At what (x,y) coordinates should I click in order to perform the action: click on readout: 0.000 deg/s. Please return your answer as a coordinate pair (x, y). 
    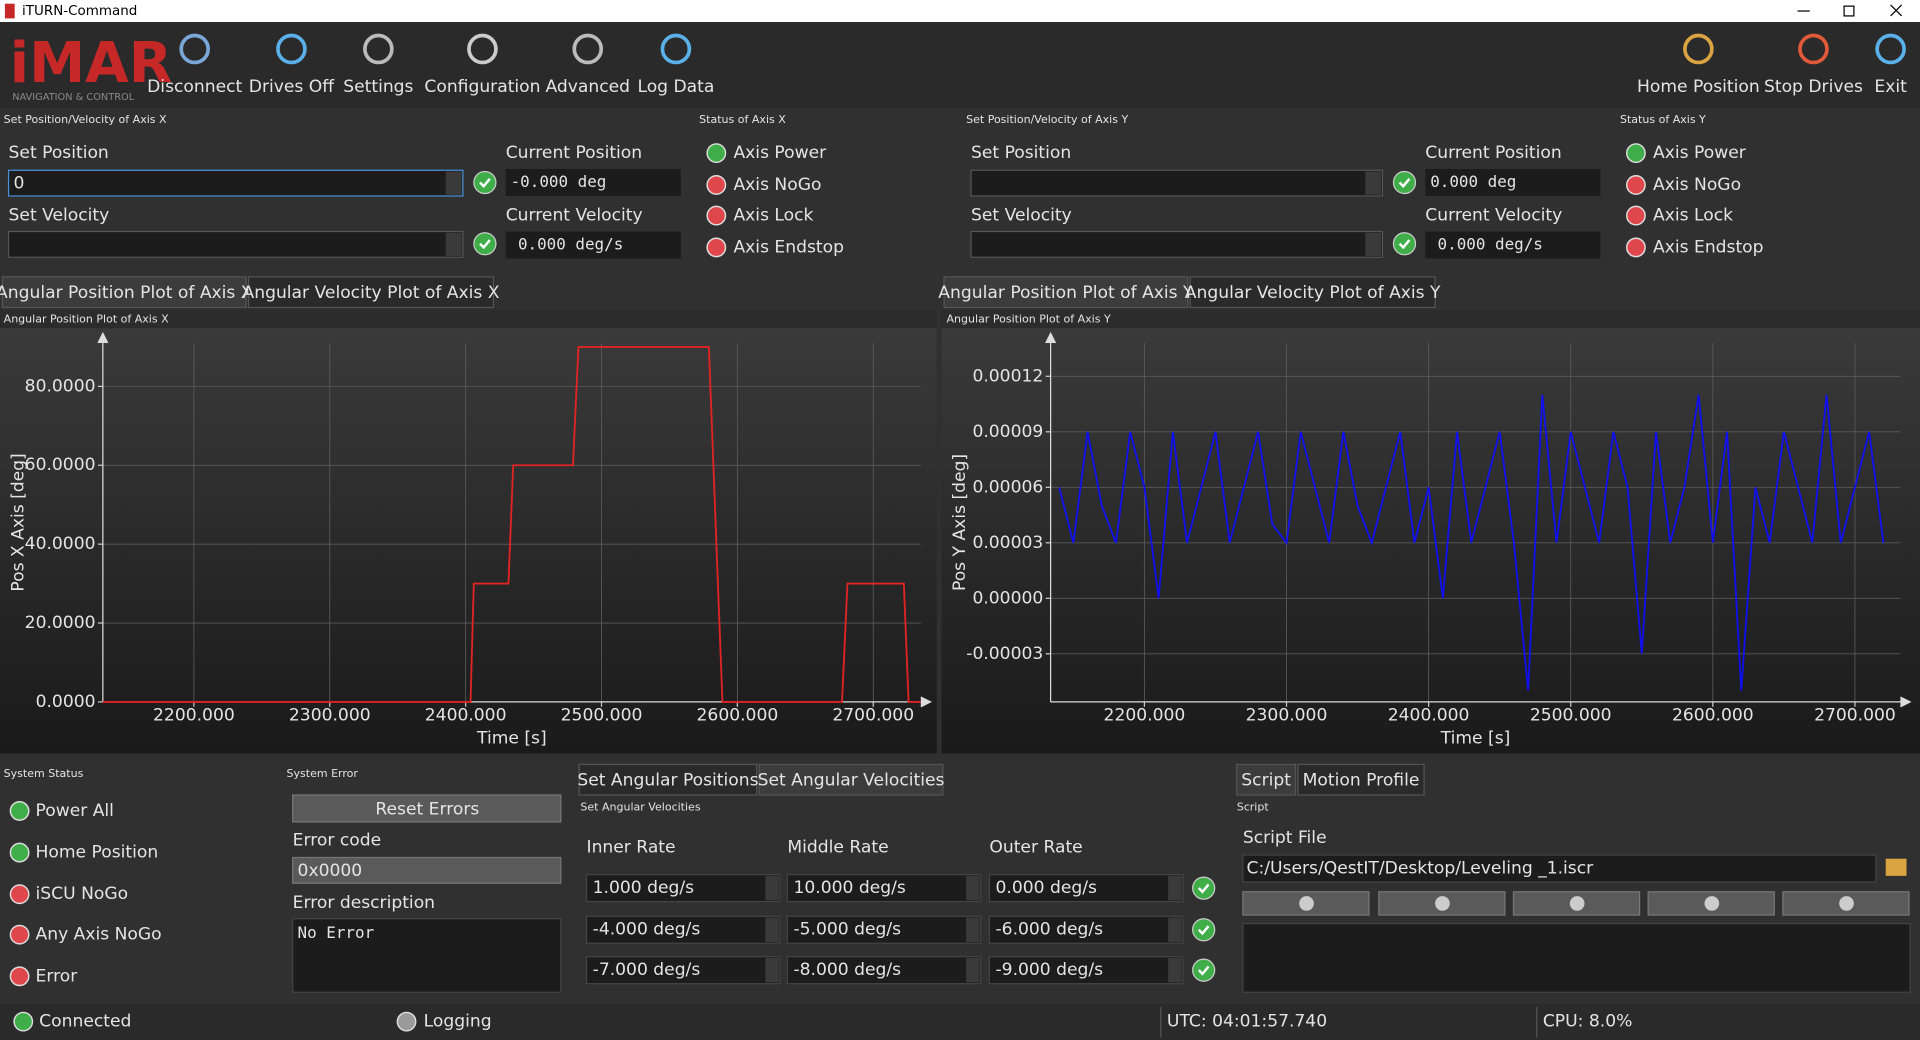
    Looking at the image, I should click on (1490, 243).